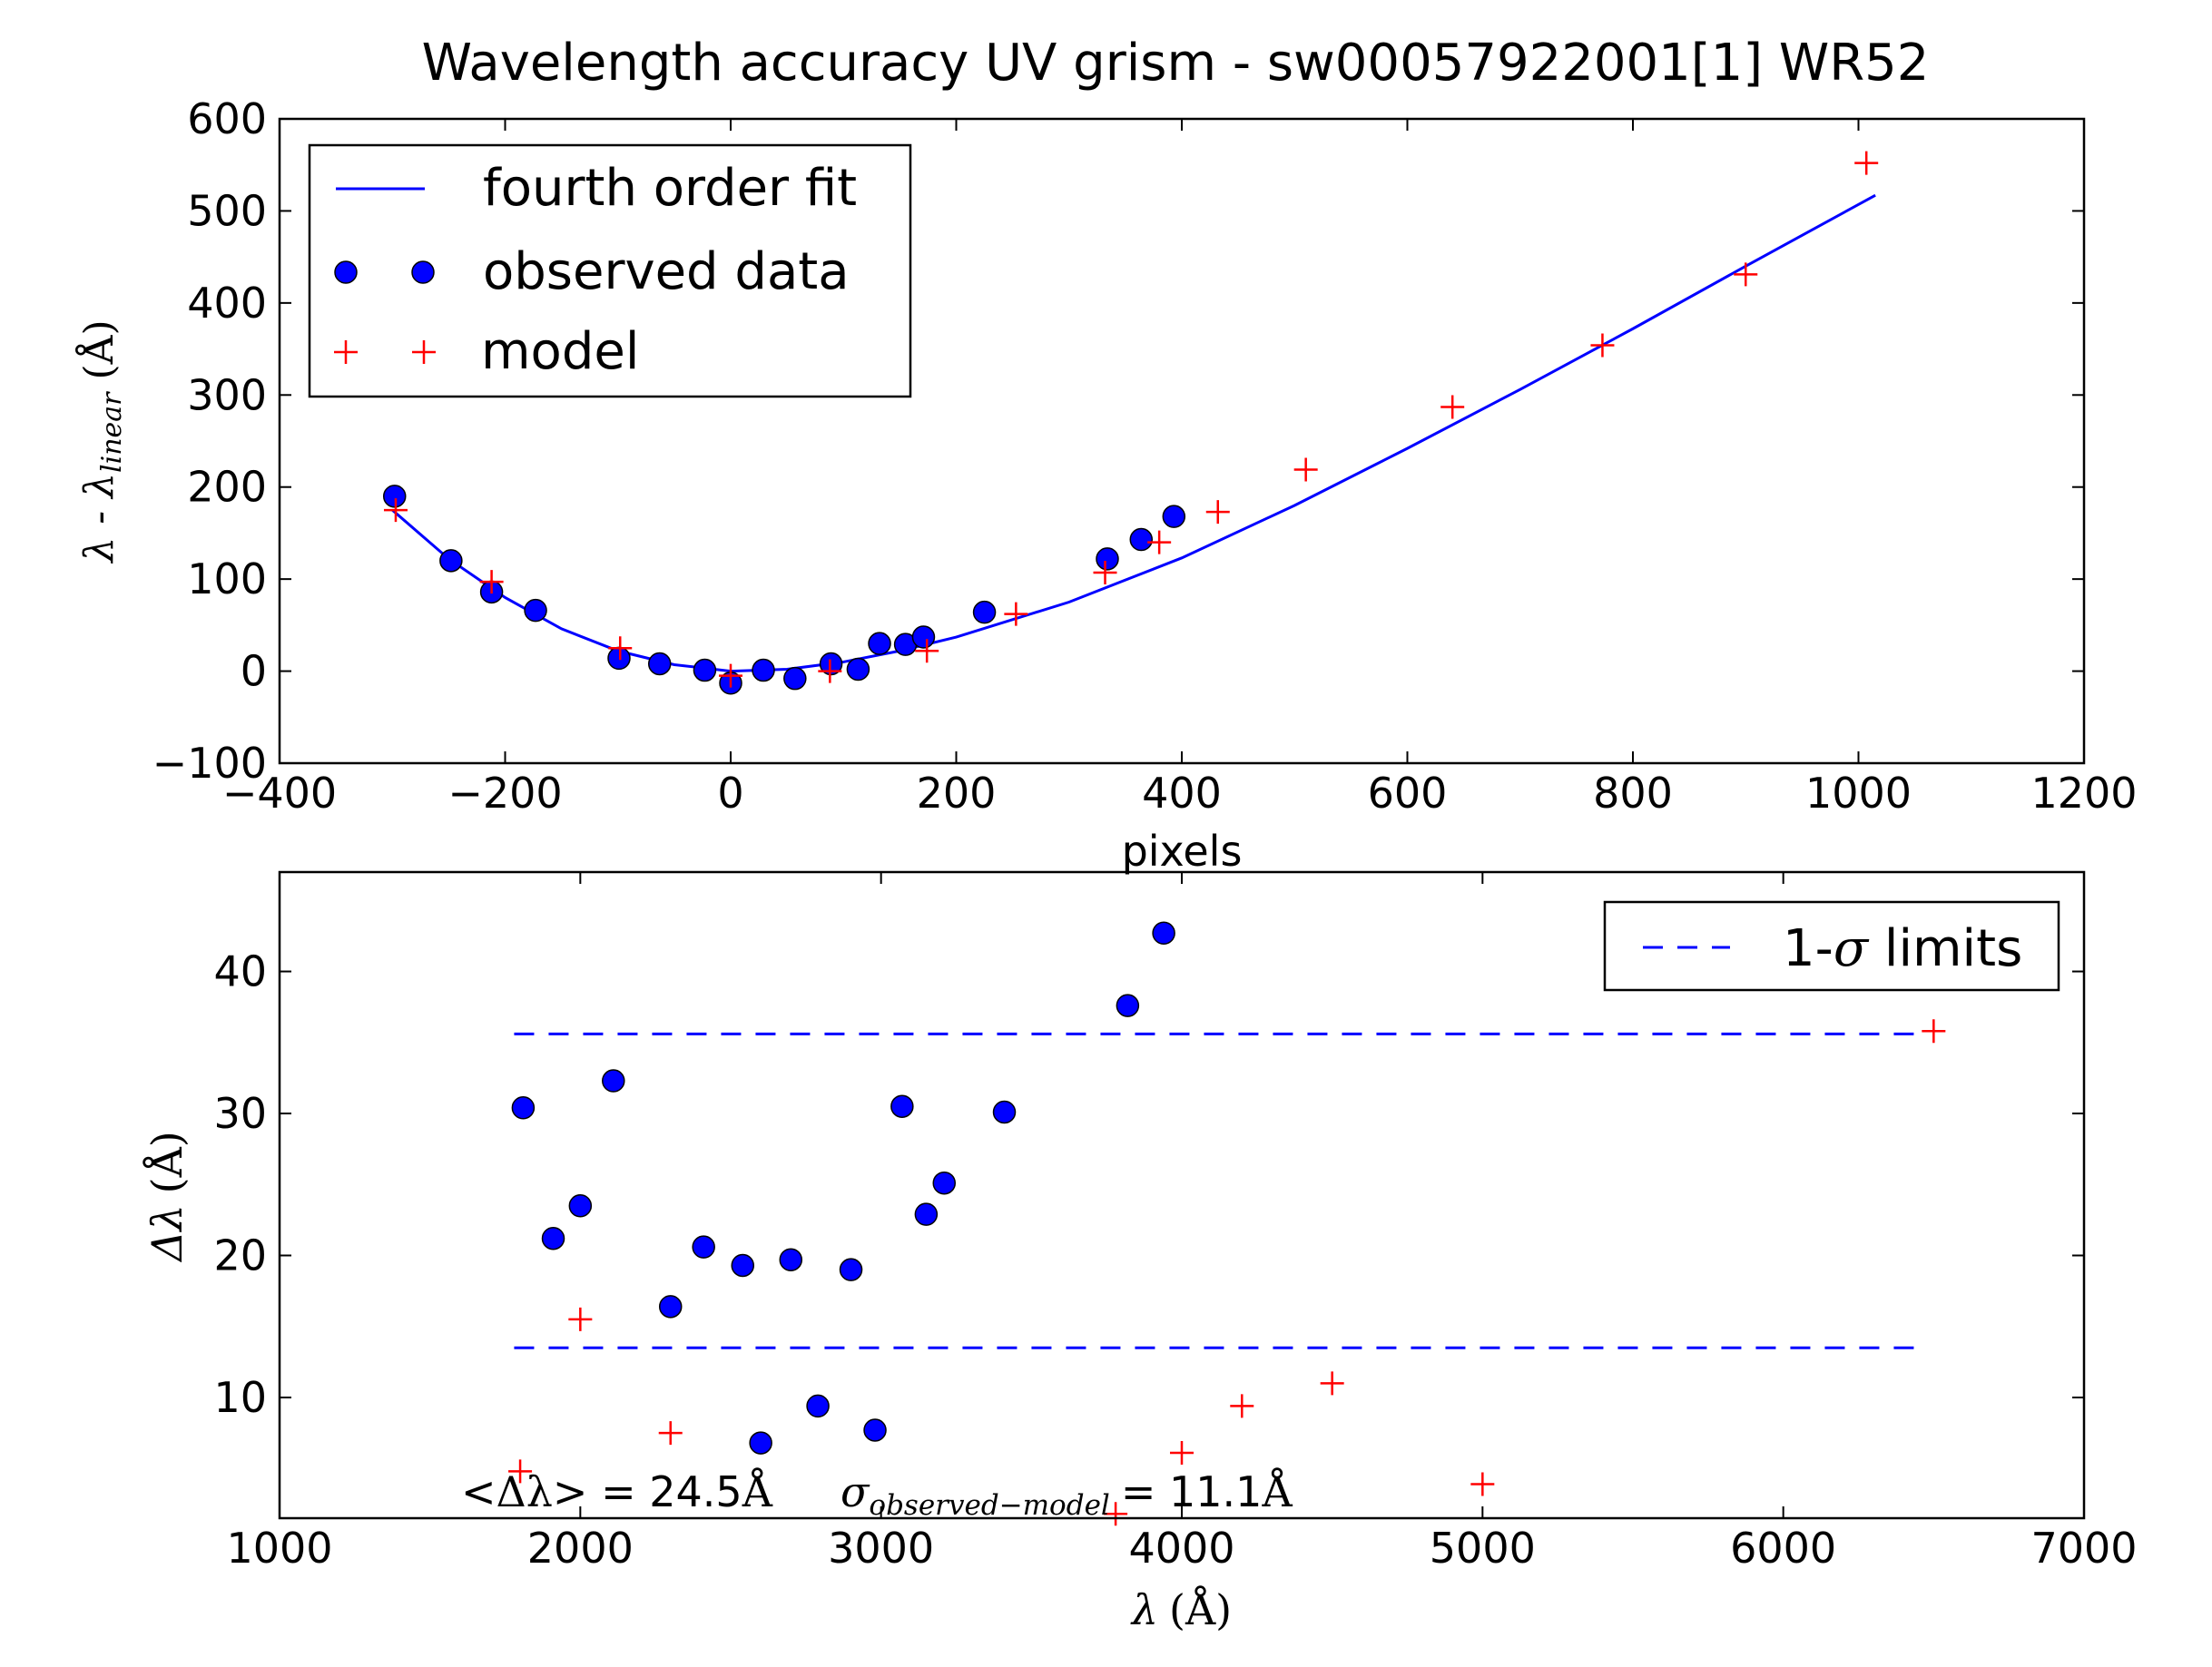 The height and width of the screenshot is (1667, 2212). What do you see at coordinates (1192, 1492) in the screenshot?
I see `sigma-value: = 11.1` at bounding box center [1192, 1492].